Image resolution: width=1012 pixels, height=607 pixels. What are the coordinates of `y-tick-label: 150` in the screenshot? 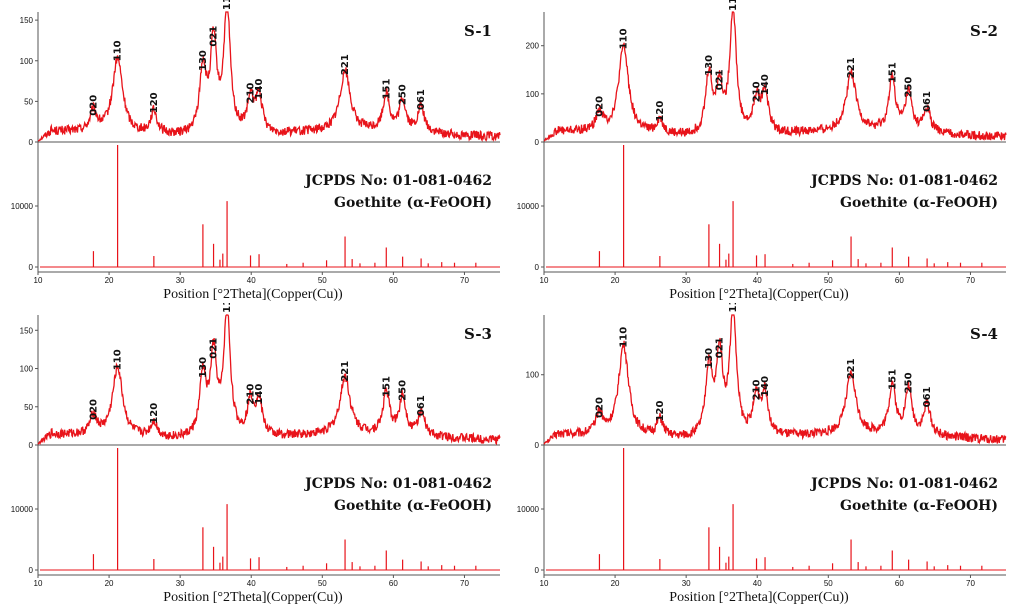 It's located at (27, 20).